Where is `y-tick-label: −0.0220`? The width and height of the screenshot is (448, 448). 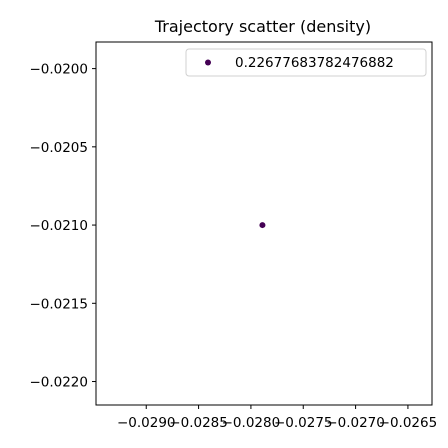
y-tick-label: −0.0220 is located at coordinates (58, 383).